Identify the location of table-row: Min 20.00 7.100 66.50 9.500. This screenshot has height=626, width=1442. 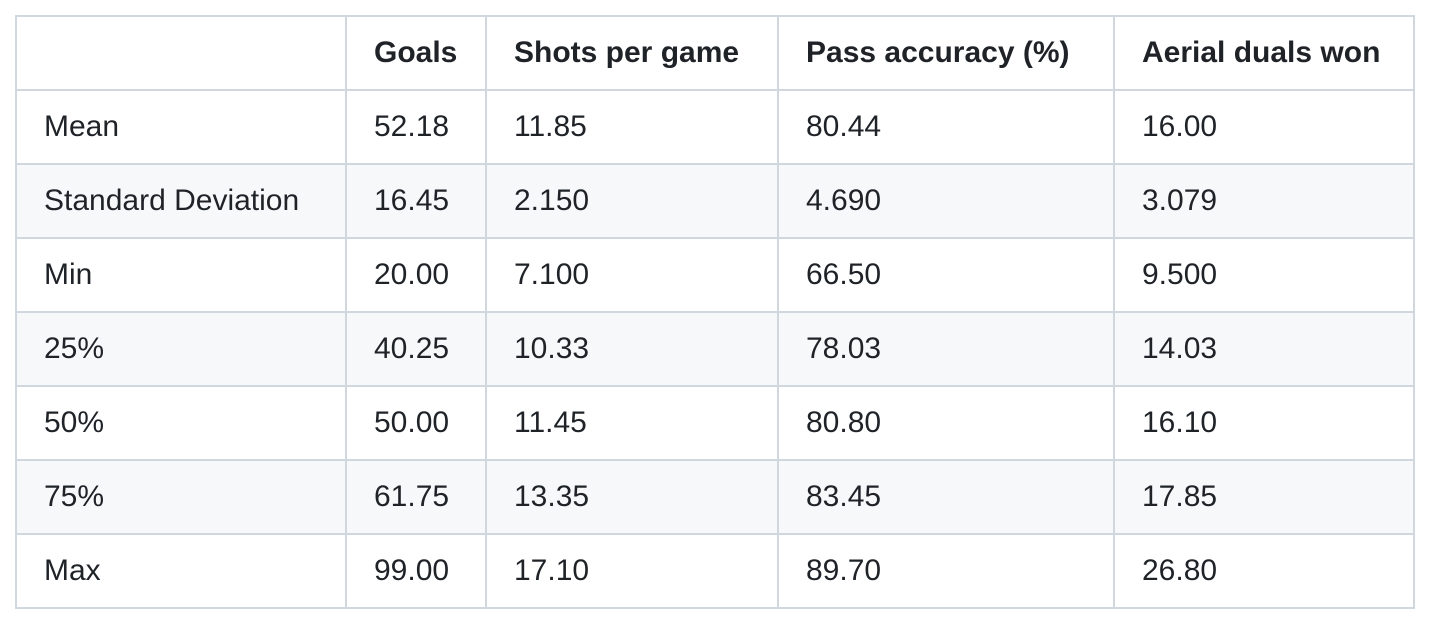
(715, 275).